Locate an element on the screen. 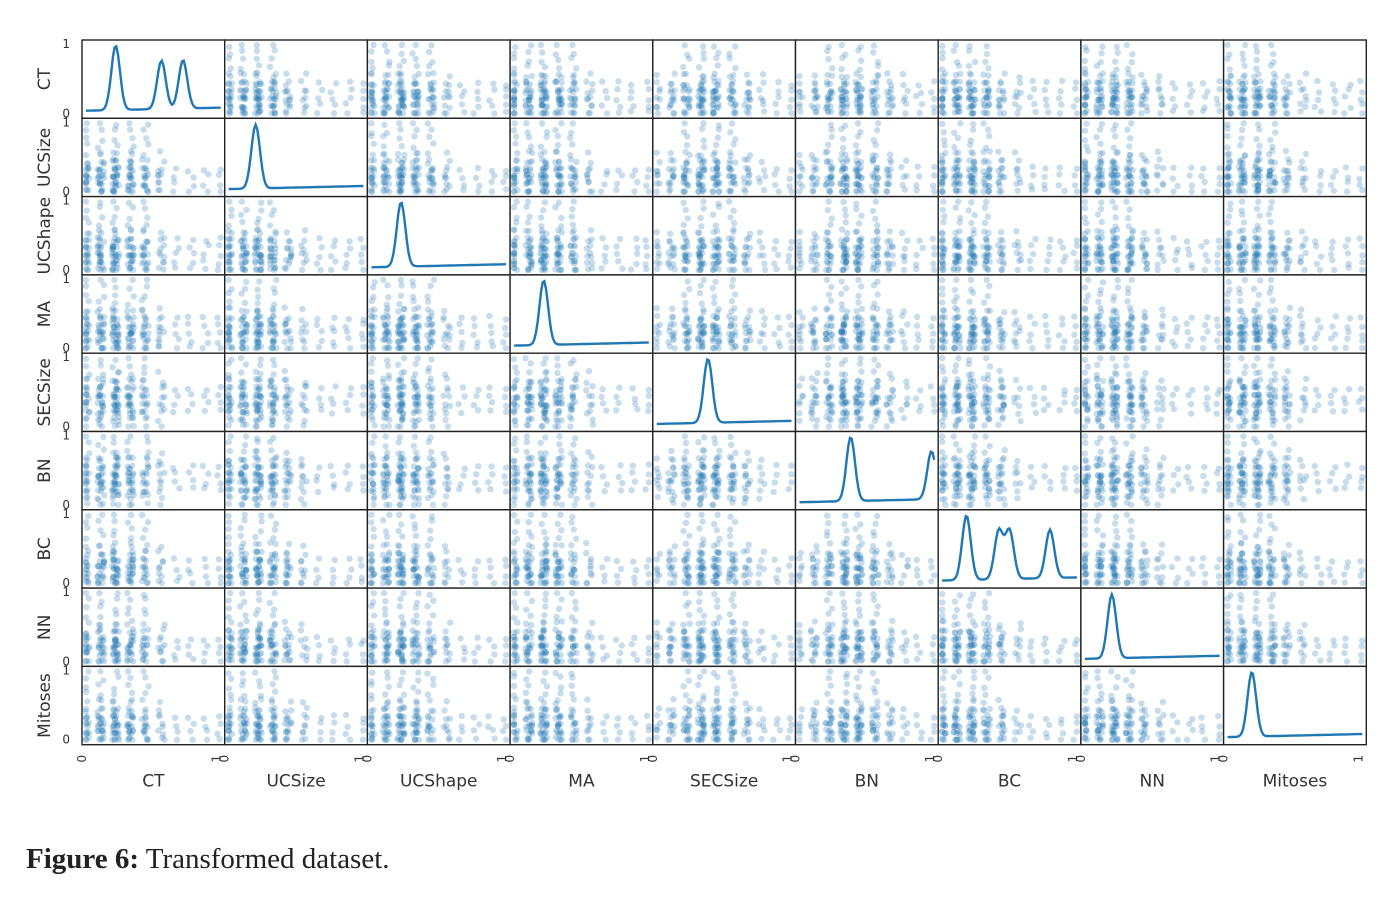  cell-frame is located at coordinates (438, 79).